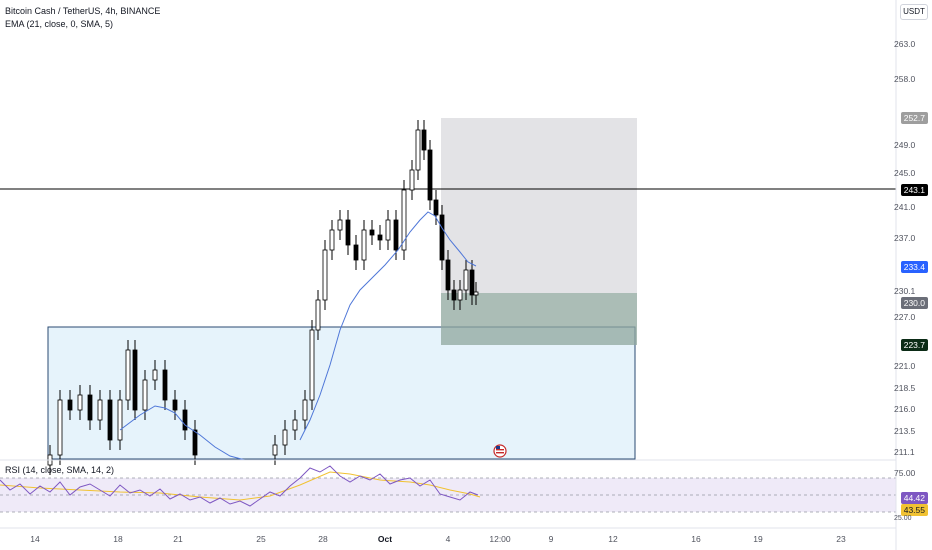 Image resolution: width=932 pixels, height=550 pixels. What do you see at coordinates (905, 207) in the screenshot?
I see `price-tick: 241.0` at bounding box center [905, 207].